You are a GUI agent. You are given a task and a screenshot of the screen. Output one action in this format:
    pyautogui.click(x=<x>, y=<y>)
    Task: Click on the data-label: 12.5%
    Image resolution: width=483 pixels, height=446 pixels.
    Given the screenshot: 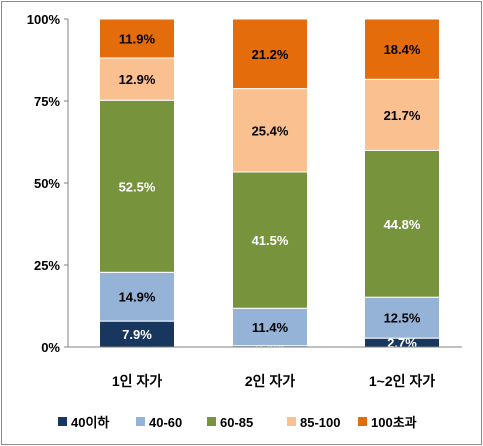 What is the action you would take?
    pyautogui.click(x=402, y=318)
    